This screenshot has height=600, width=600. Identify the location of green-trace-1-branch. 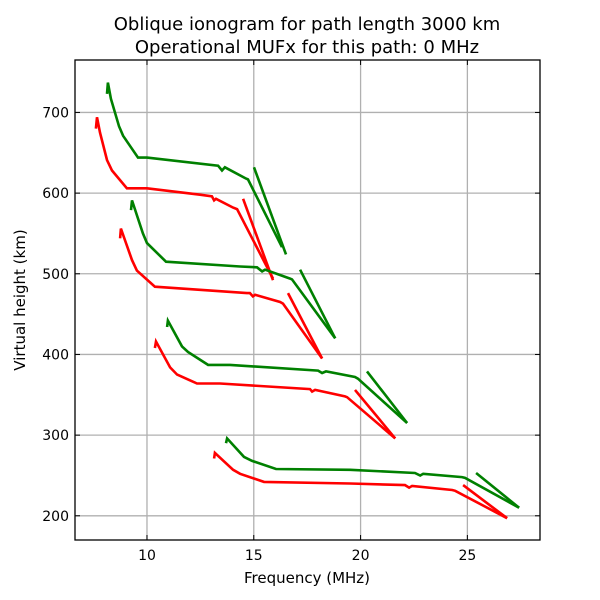
(270, 210).